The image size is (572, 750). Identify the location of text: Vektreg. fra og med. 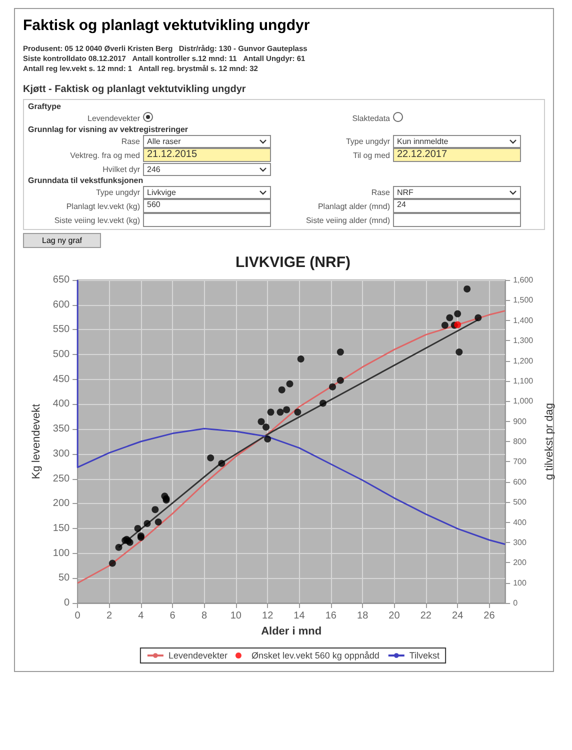
(105, 155).